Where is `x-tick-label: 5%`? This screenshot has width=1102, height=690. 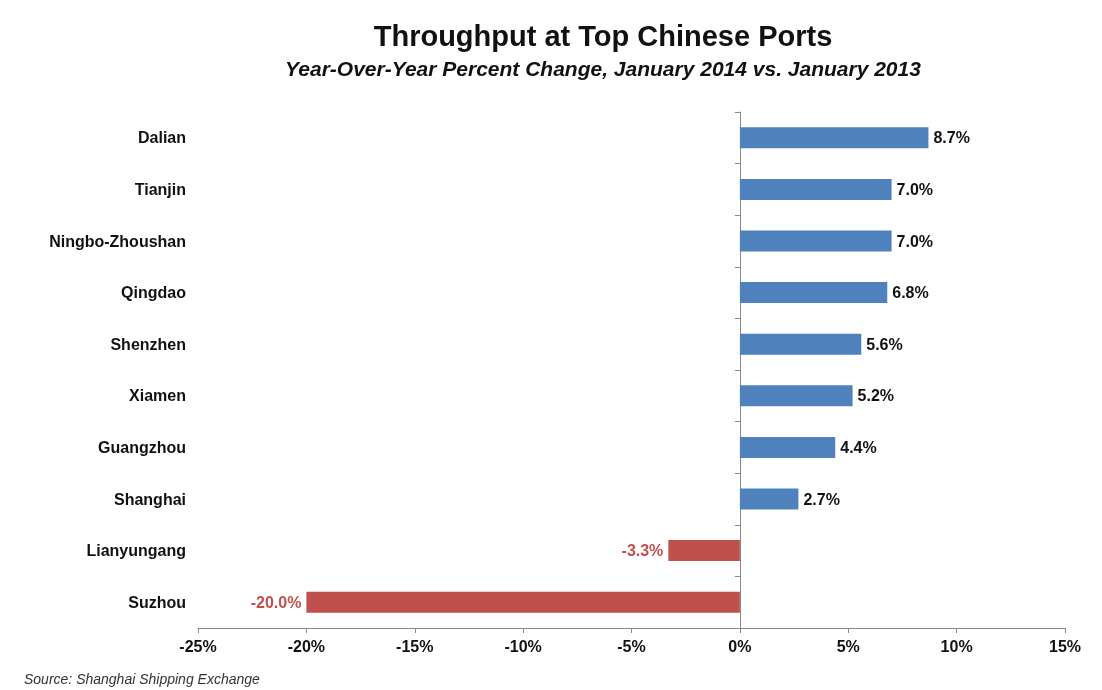 x-tick-label: 5% is located at coordinates (848, 646).